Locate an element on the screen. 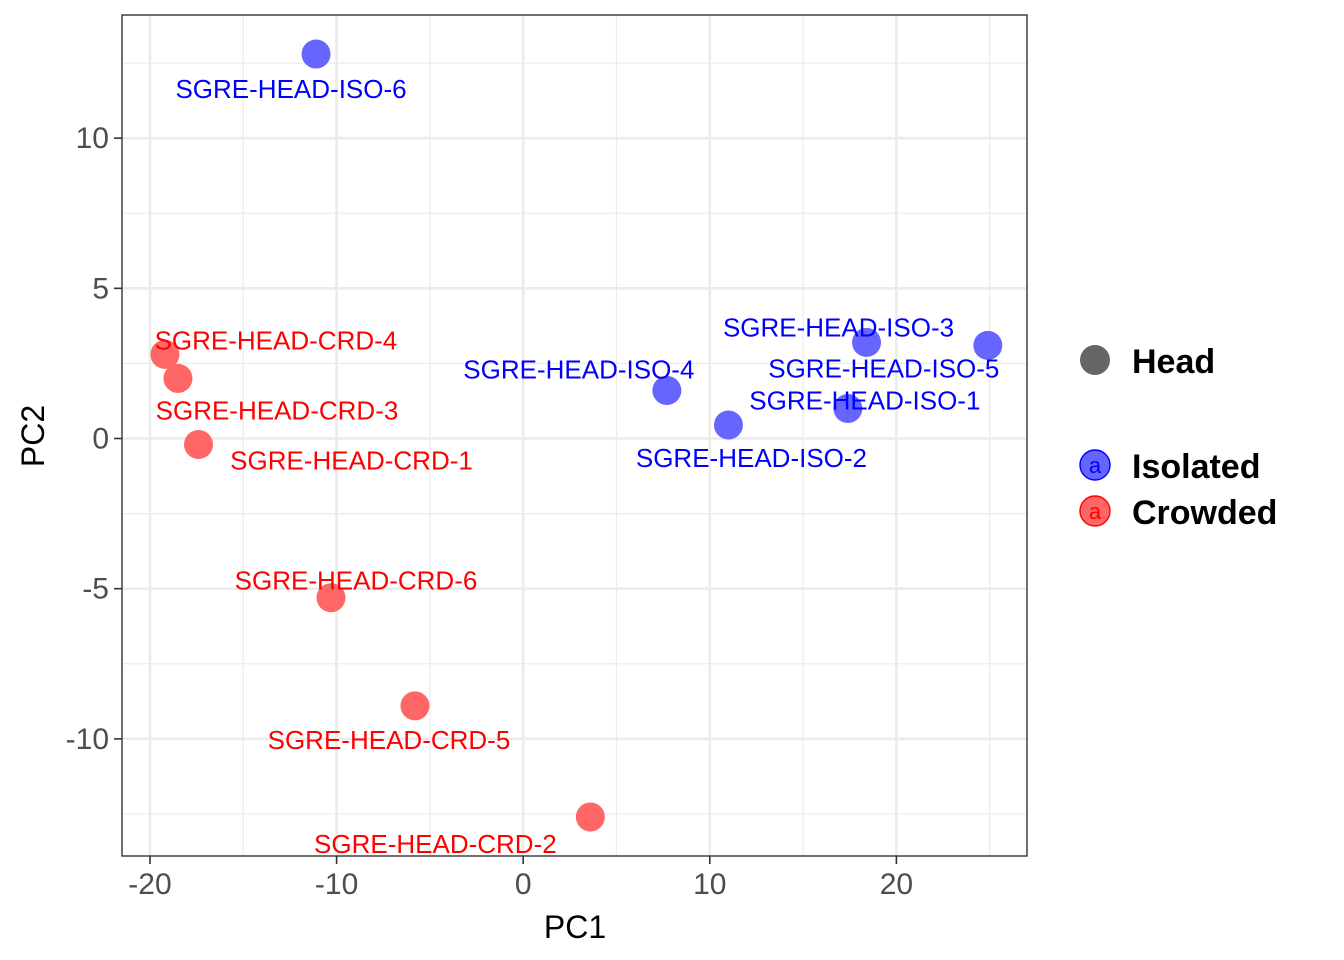 The width and height of the screenshot is (1344, 960). x-tick-label: -10 is located at coordinates (336, 884).